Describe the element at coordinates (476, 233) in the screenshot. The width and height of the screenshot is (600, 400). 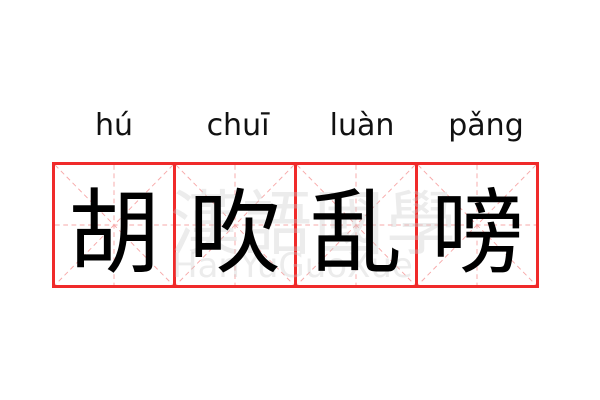
I see `hanzi-3: 嗙` at that location.